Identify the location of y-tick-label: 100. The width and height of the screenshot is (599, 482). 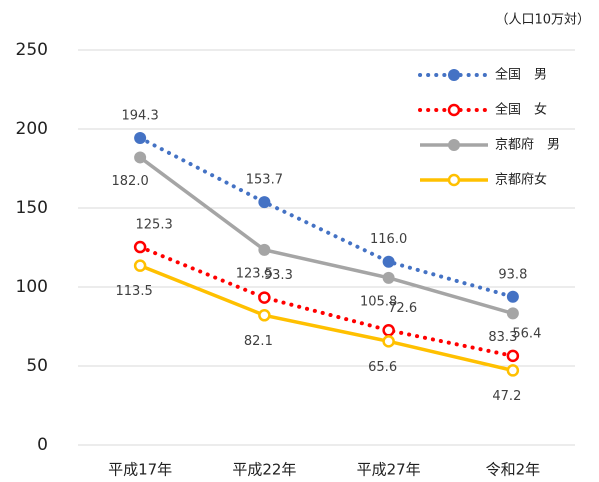
(32, 287).